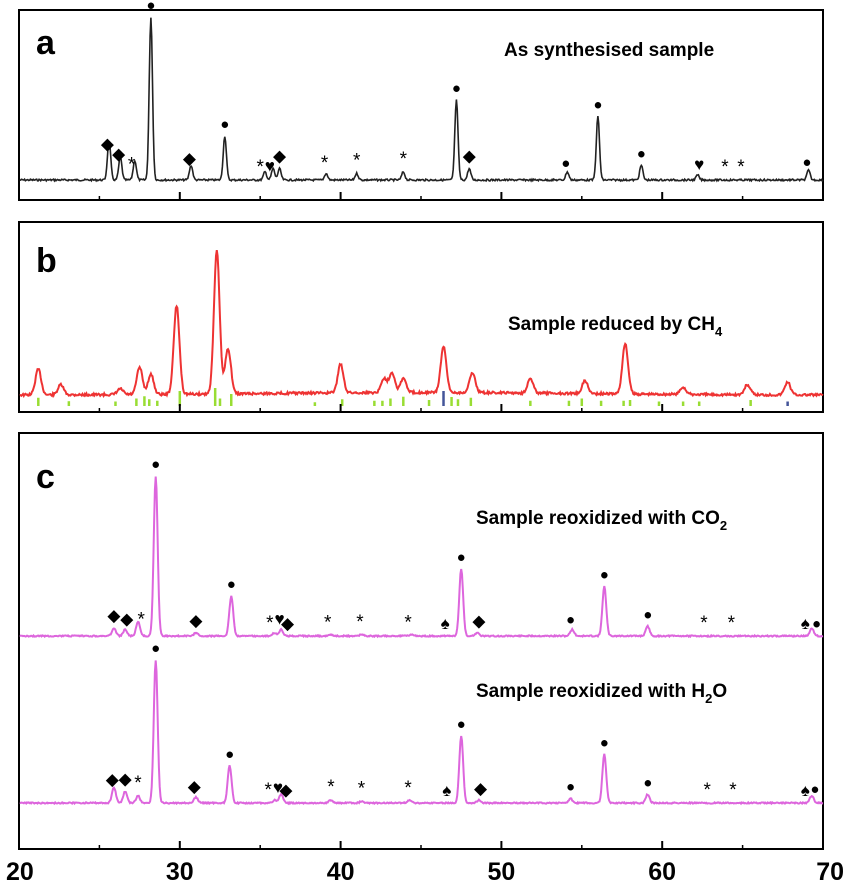 The height and width of the screenshot is (889, 848). I want to click on panel-b-letter: b, so click(46, 261).